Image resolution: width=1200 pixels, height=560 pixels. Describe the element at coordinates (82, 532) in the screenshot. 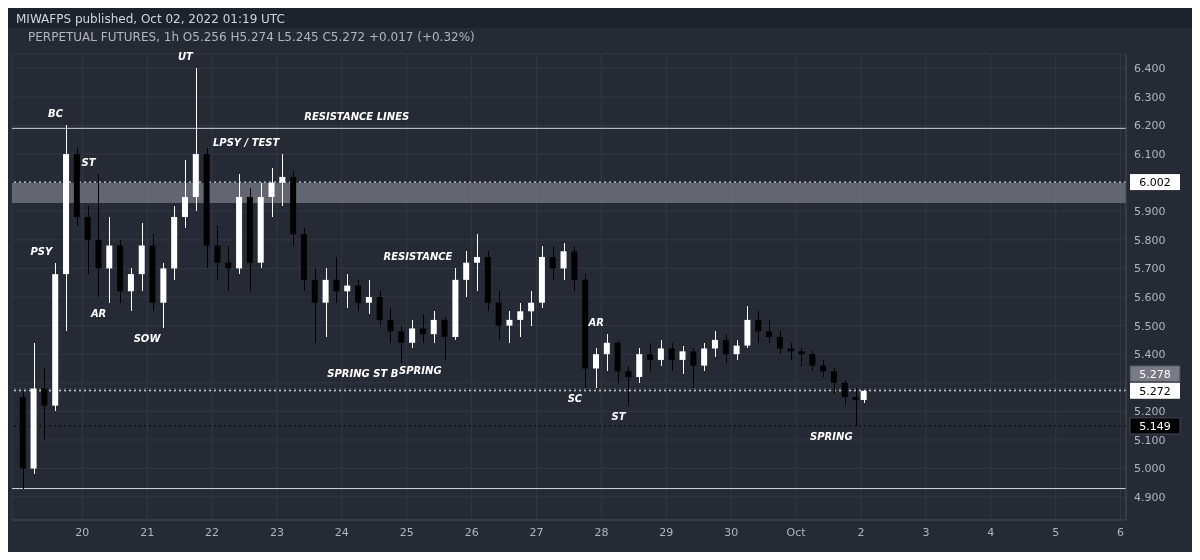

I see `x-tick-label: 20` at that location.